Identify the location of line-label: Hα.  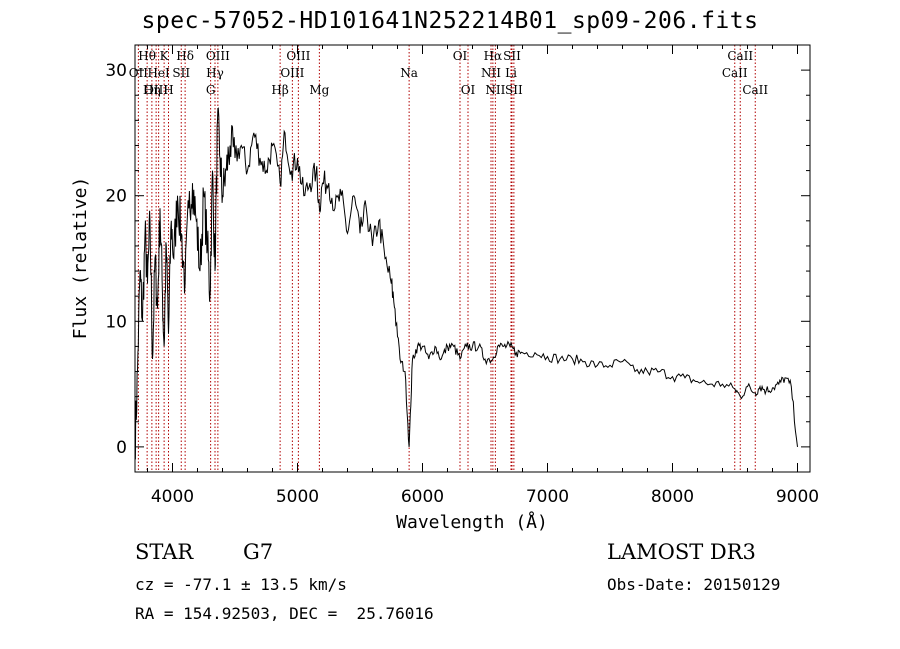
(493, 56).